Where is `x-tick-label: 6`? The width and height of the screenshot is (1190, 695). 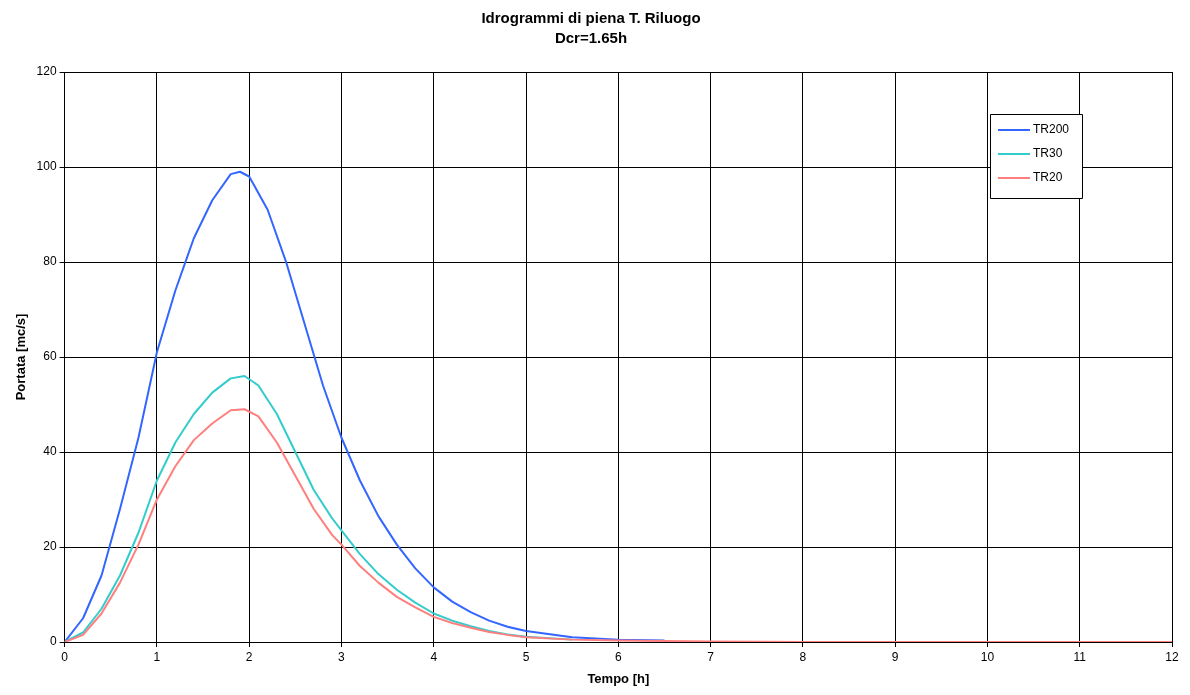
x-tick-label: 6 is located at coordinates (618, 656).